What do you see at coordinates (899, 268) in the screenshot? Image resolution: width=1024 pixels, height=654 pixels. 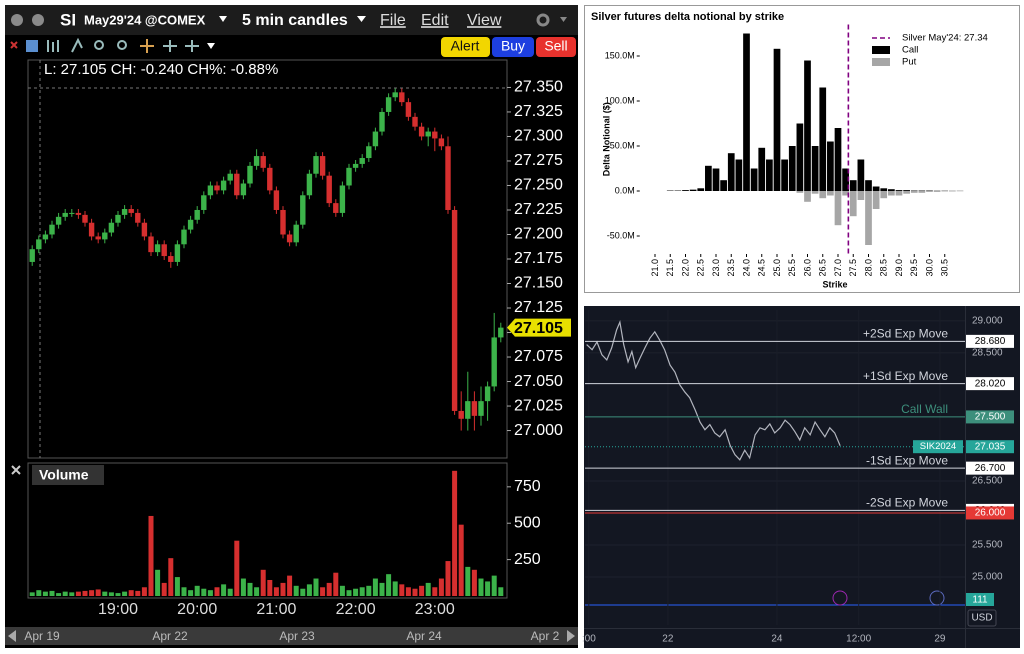 I see `x-tick-label: 29.0` at bounding box center [899, 268].